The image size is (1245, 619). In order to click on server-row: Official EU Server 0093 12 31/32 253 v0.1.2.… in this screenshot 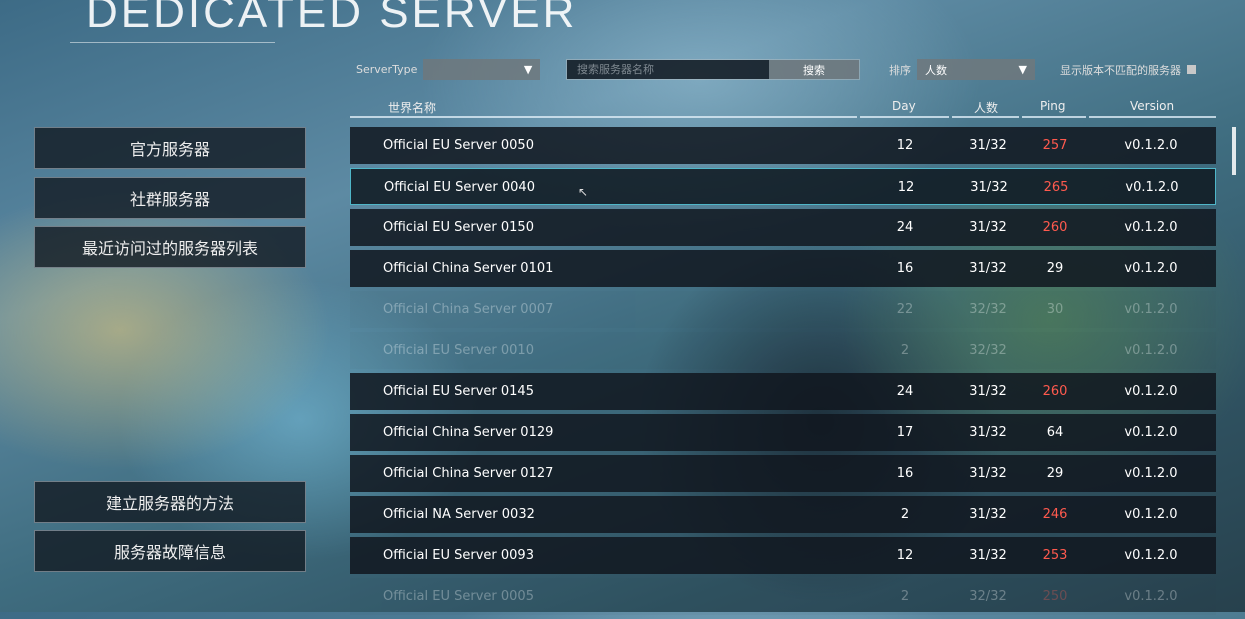, I will do `click(783, 555)`.